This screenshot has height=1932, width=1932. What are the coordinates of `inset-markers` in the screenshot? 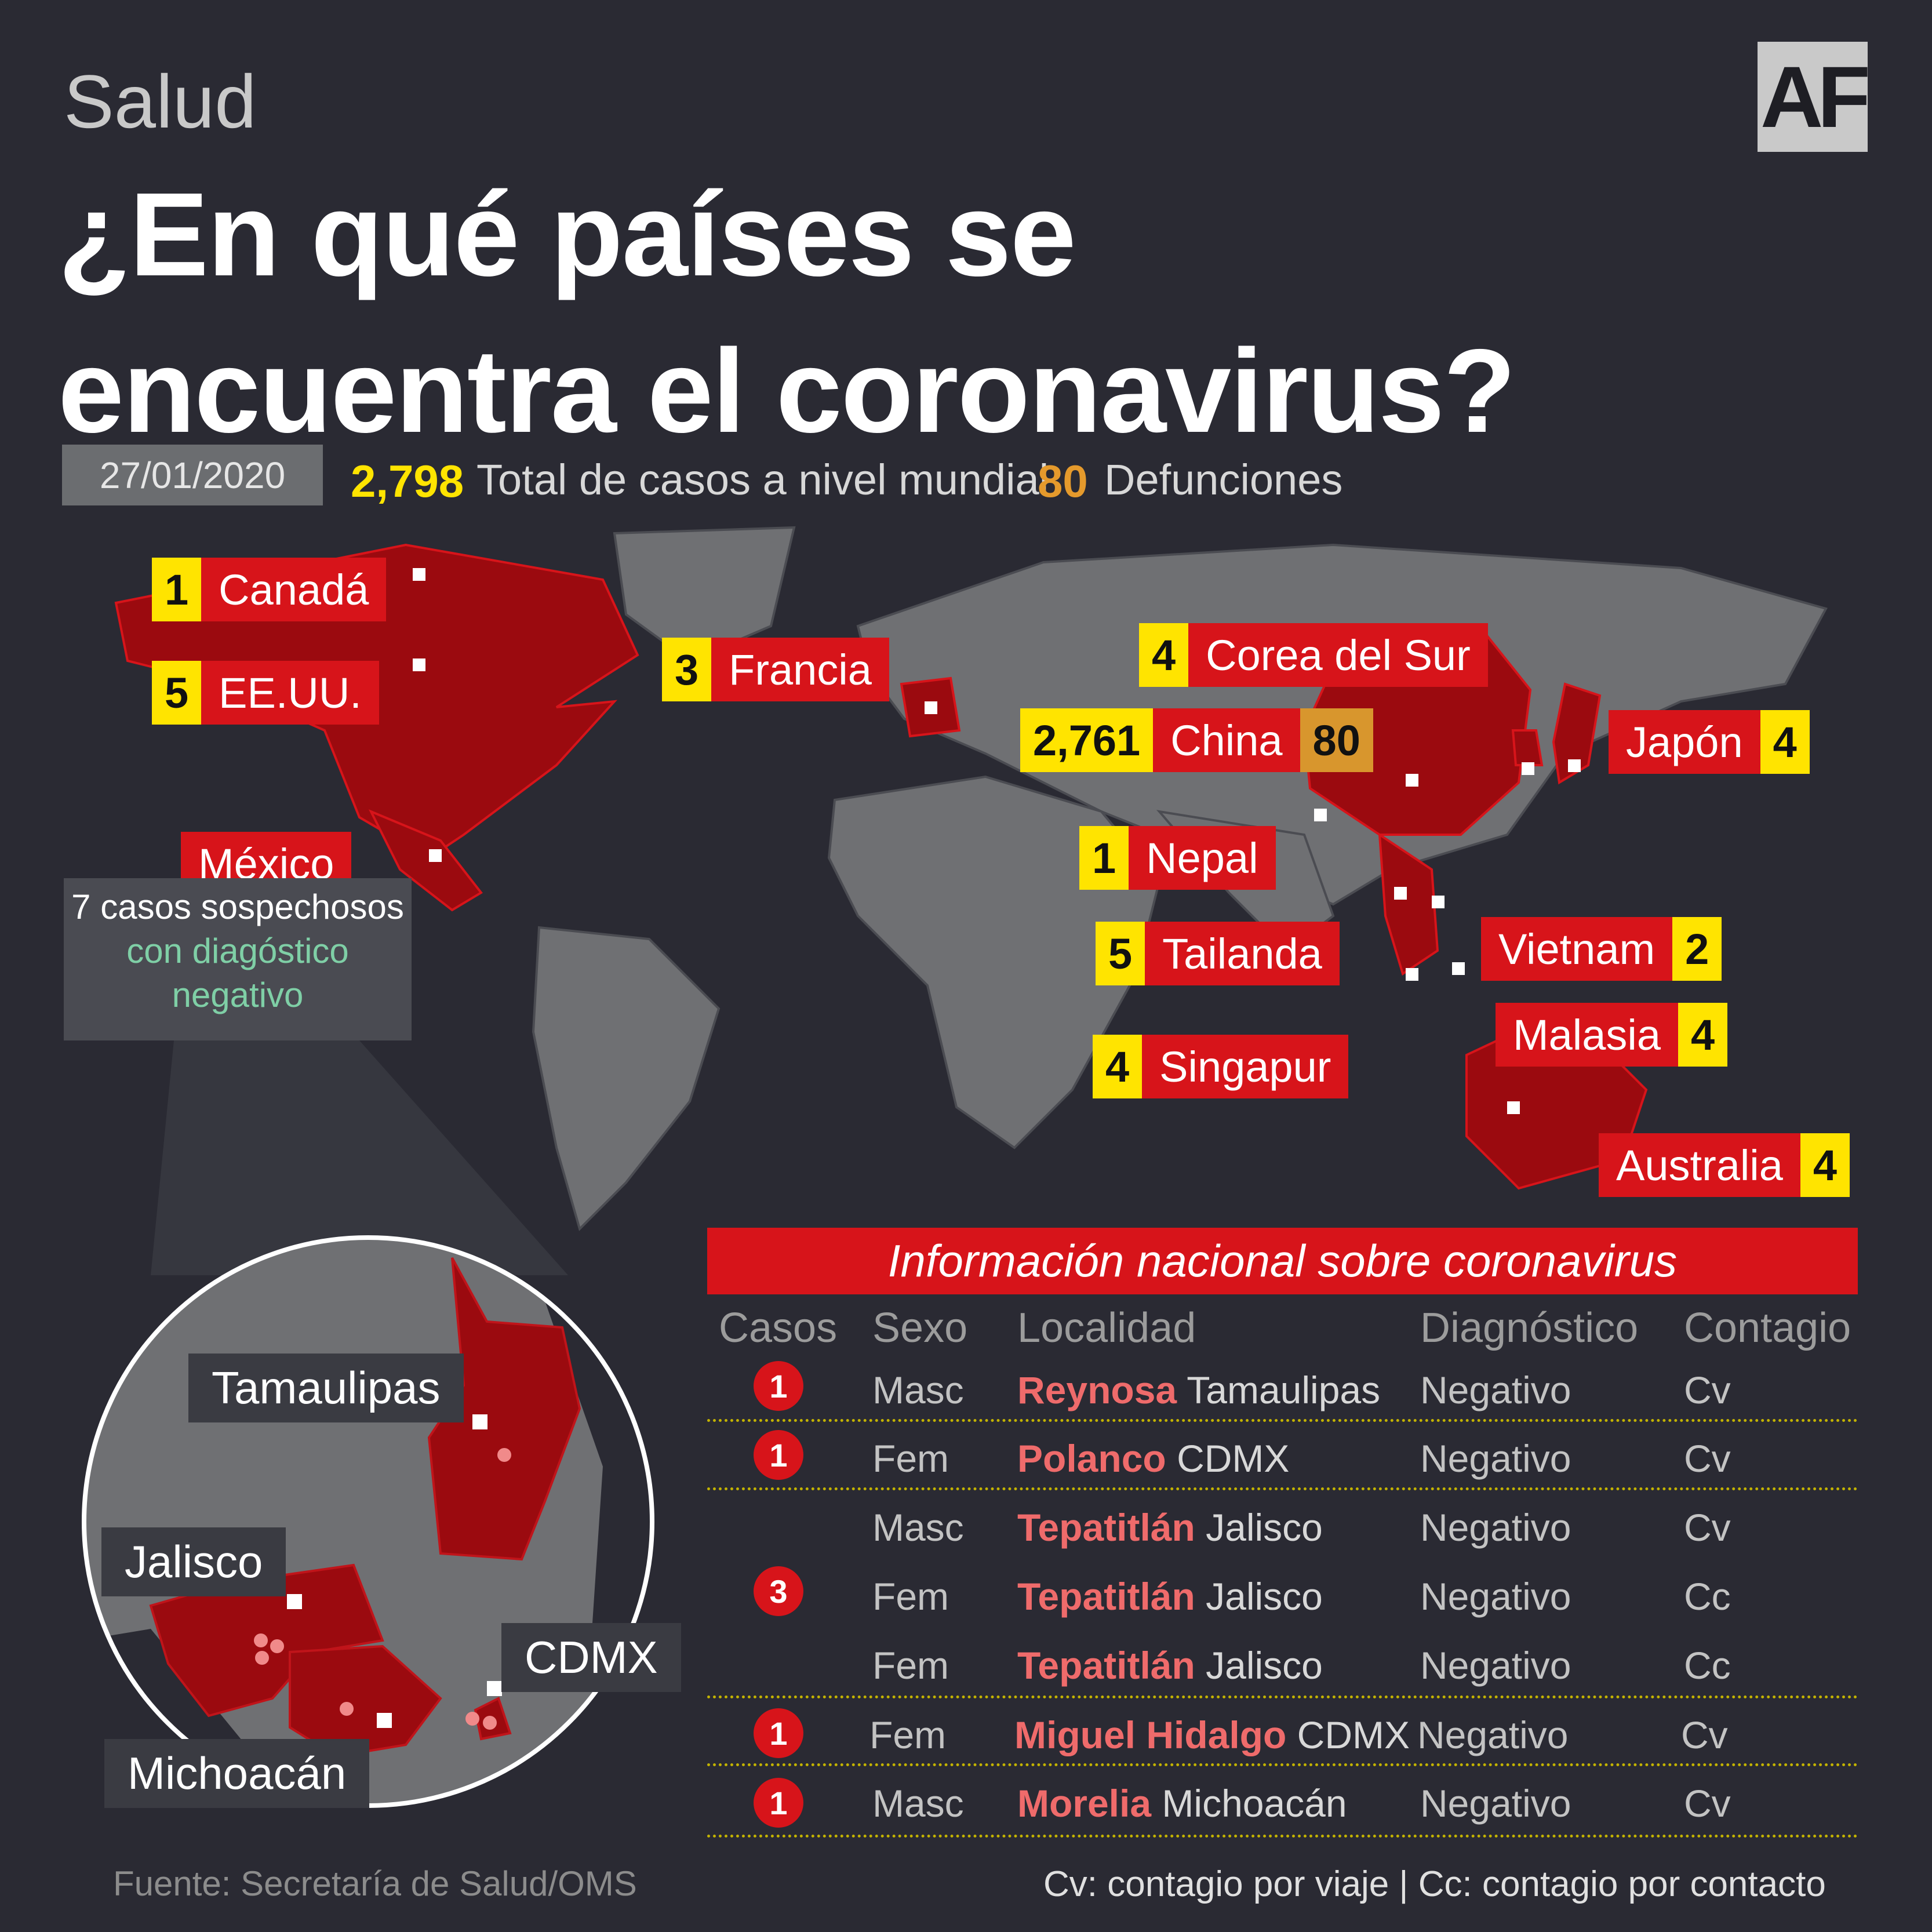 It's located at (394, 1571).